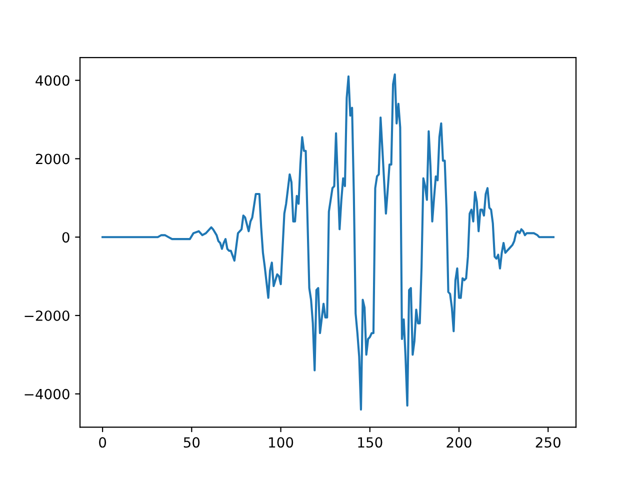 The height and width of the screenshot is (480, 640). What do you see at coordinates (102, 442) in the screenshot?
I see `x-tick-label: 0` at bounding box center [102, 442].